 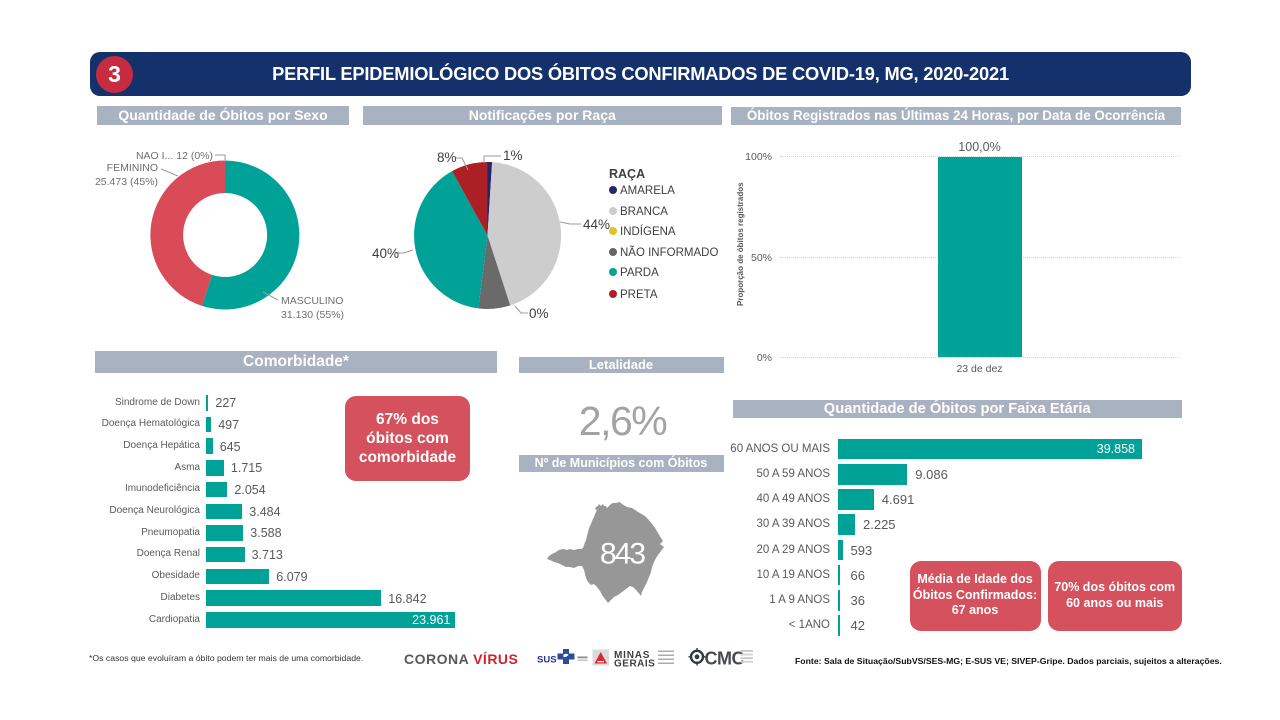 What do you see at coordinates (634, 664) in the screenshot?
I see `svg-text: GERAIS` at bounding box center [634, 664].